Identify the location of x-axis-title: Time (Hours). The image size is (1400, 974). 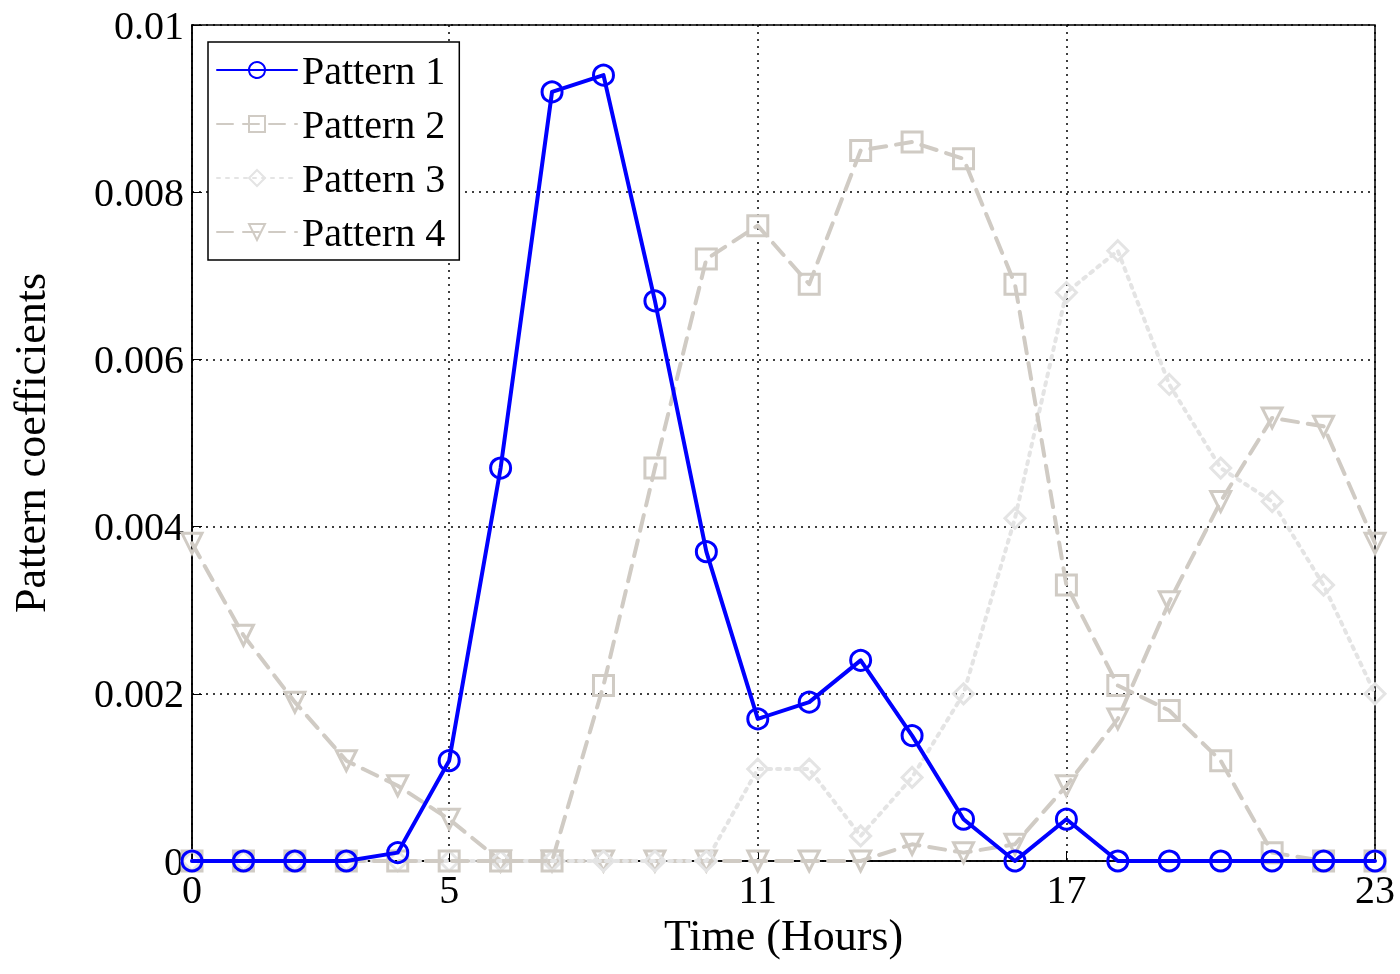
(783, 936).